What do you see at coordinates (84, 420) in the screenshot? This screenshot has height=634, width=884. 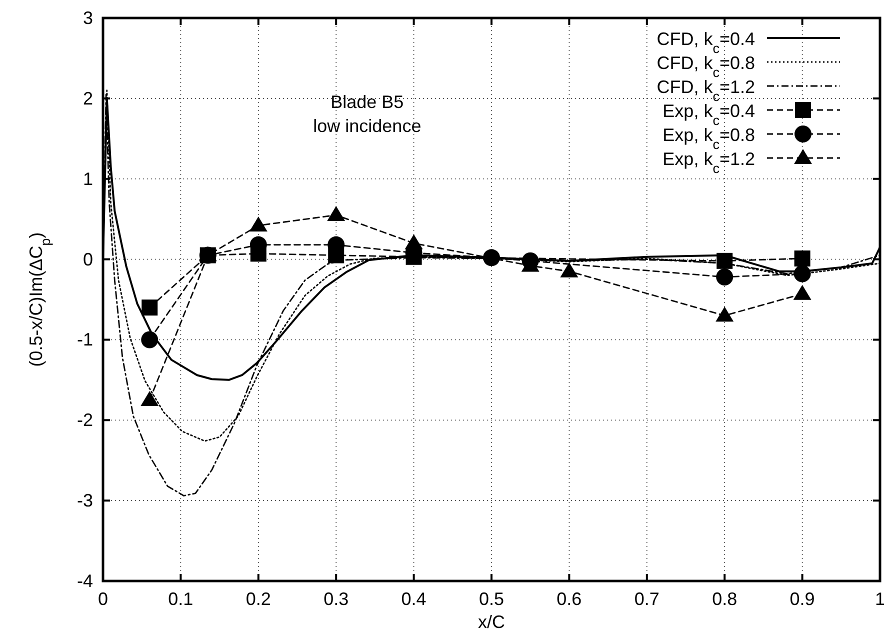 I see `y-tick-label: -2` at bounding box center [84, 420].